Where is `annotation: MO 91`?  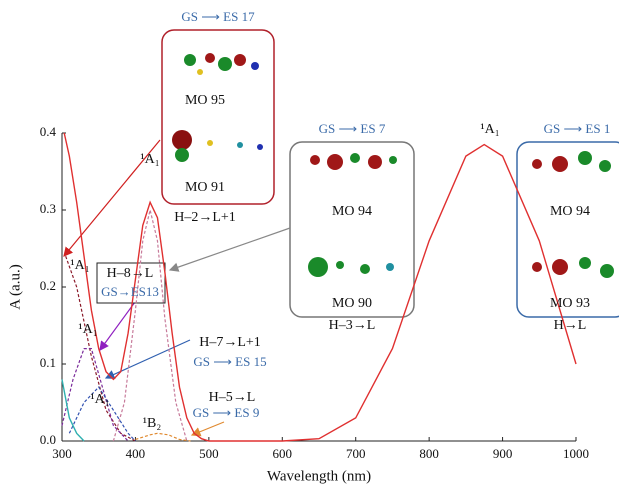 annotation: MO 91 is located at coordinates (205, 187).